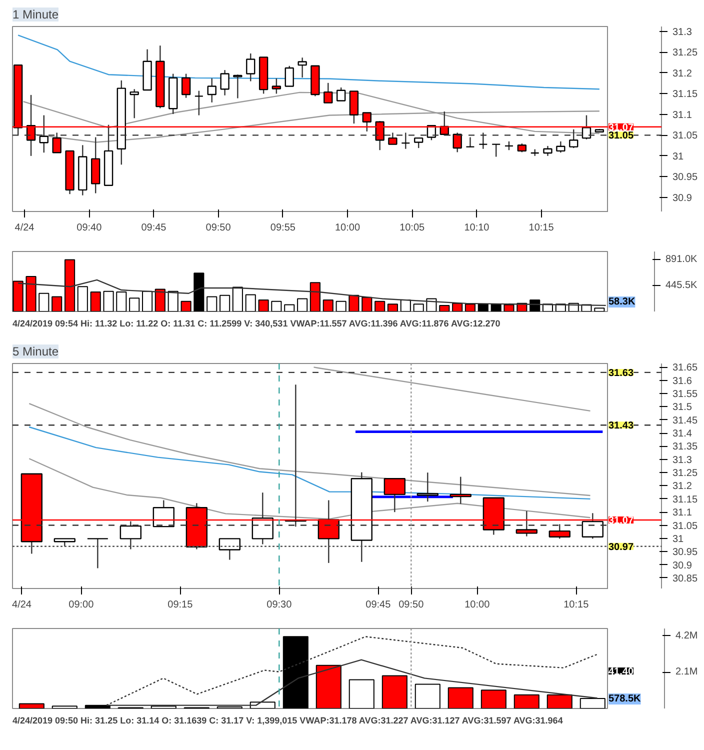 The width and height of the screenshot is (704, 750). Describe the element at coordinates (35, 15) in the screenshot. I see `chart-title: 1 Minute` at that location.